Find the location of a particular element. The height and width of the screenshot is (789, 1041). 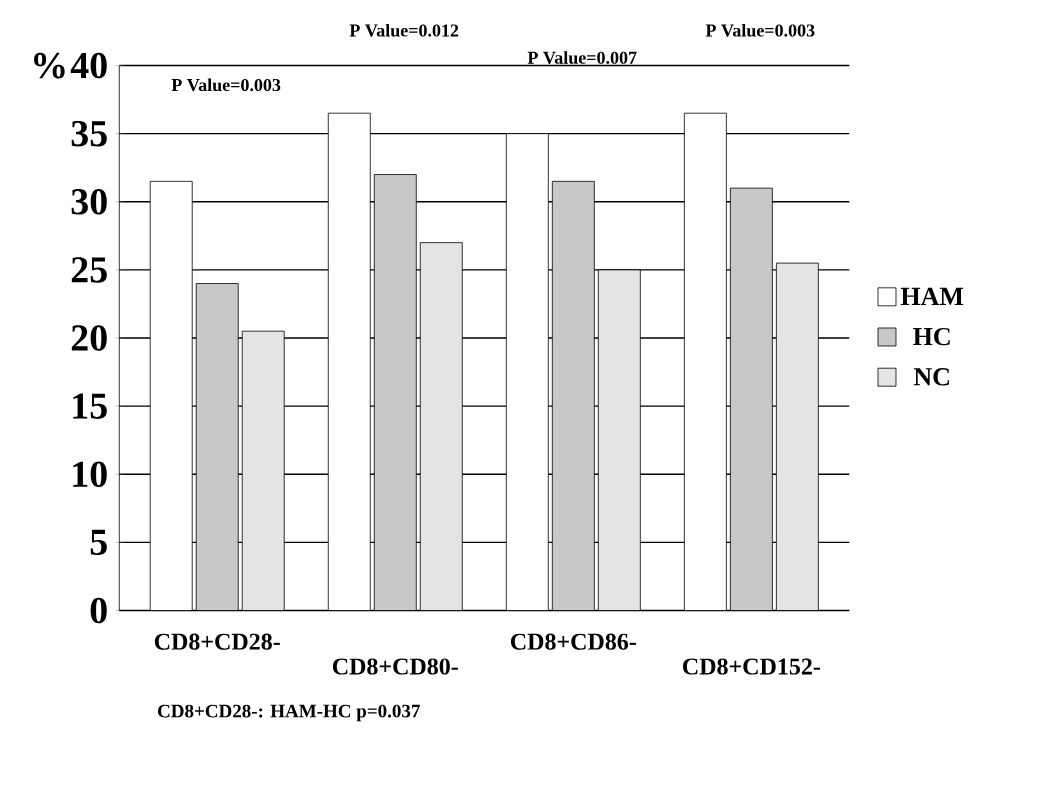

legend-label: HC is located at coordinates (931, 336).